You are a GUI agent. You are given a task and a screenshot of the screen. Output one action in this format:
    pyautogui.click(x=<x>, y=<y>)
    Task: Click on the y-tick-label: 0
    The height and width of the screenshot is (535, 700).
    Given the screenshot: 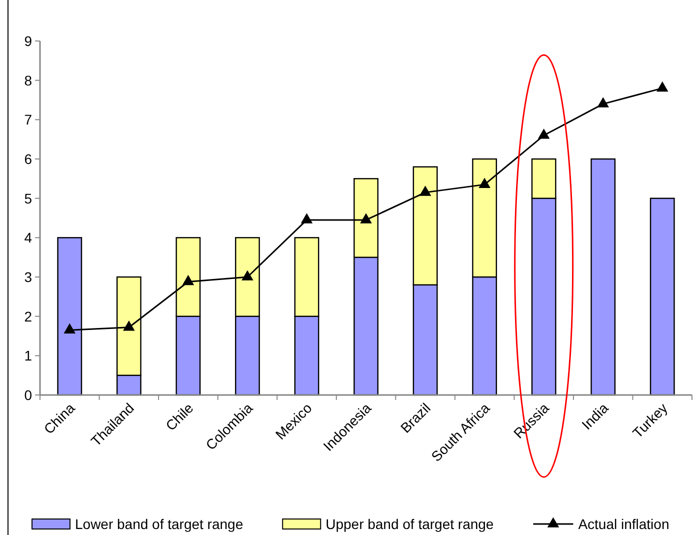 What is the action you would take?
    pyautogui.click(x=28, y=395)
    